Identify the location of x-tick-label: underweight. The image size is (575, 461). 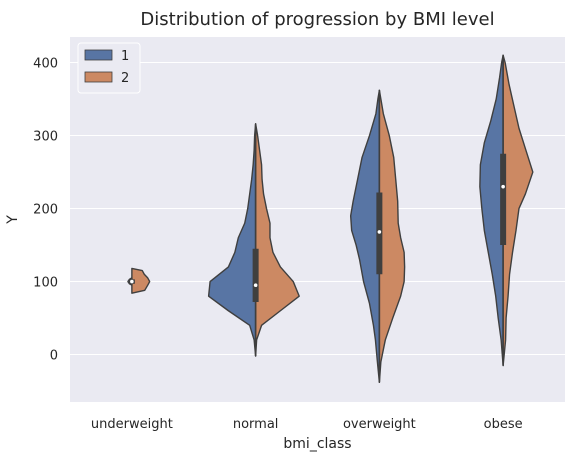
(132, 424).